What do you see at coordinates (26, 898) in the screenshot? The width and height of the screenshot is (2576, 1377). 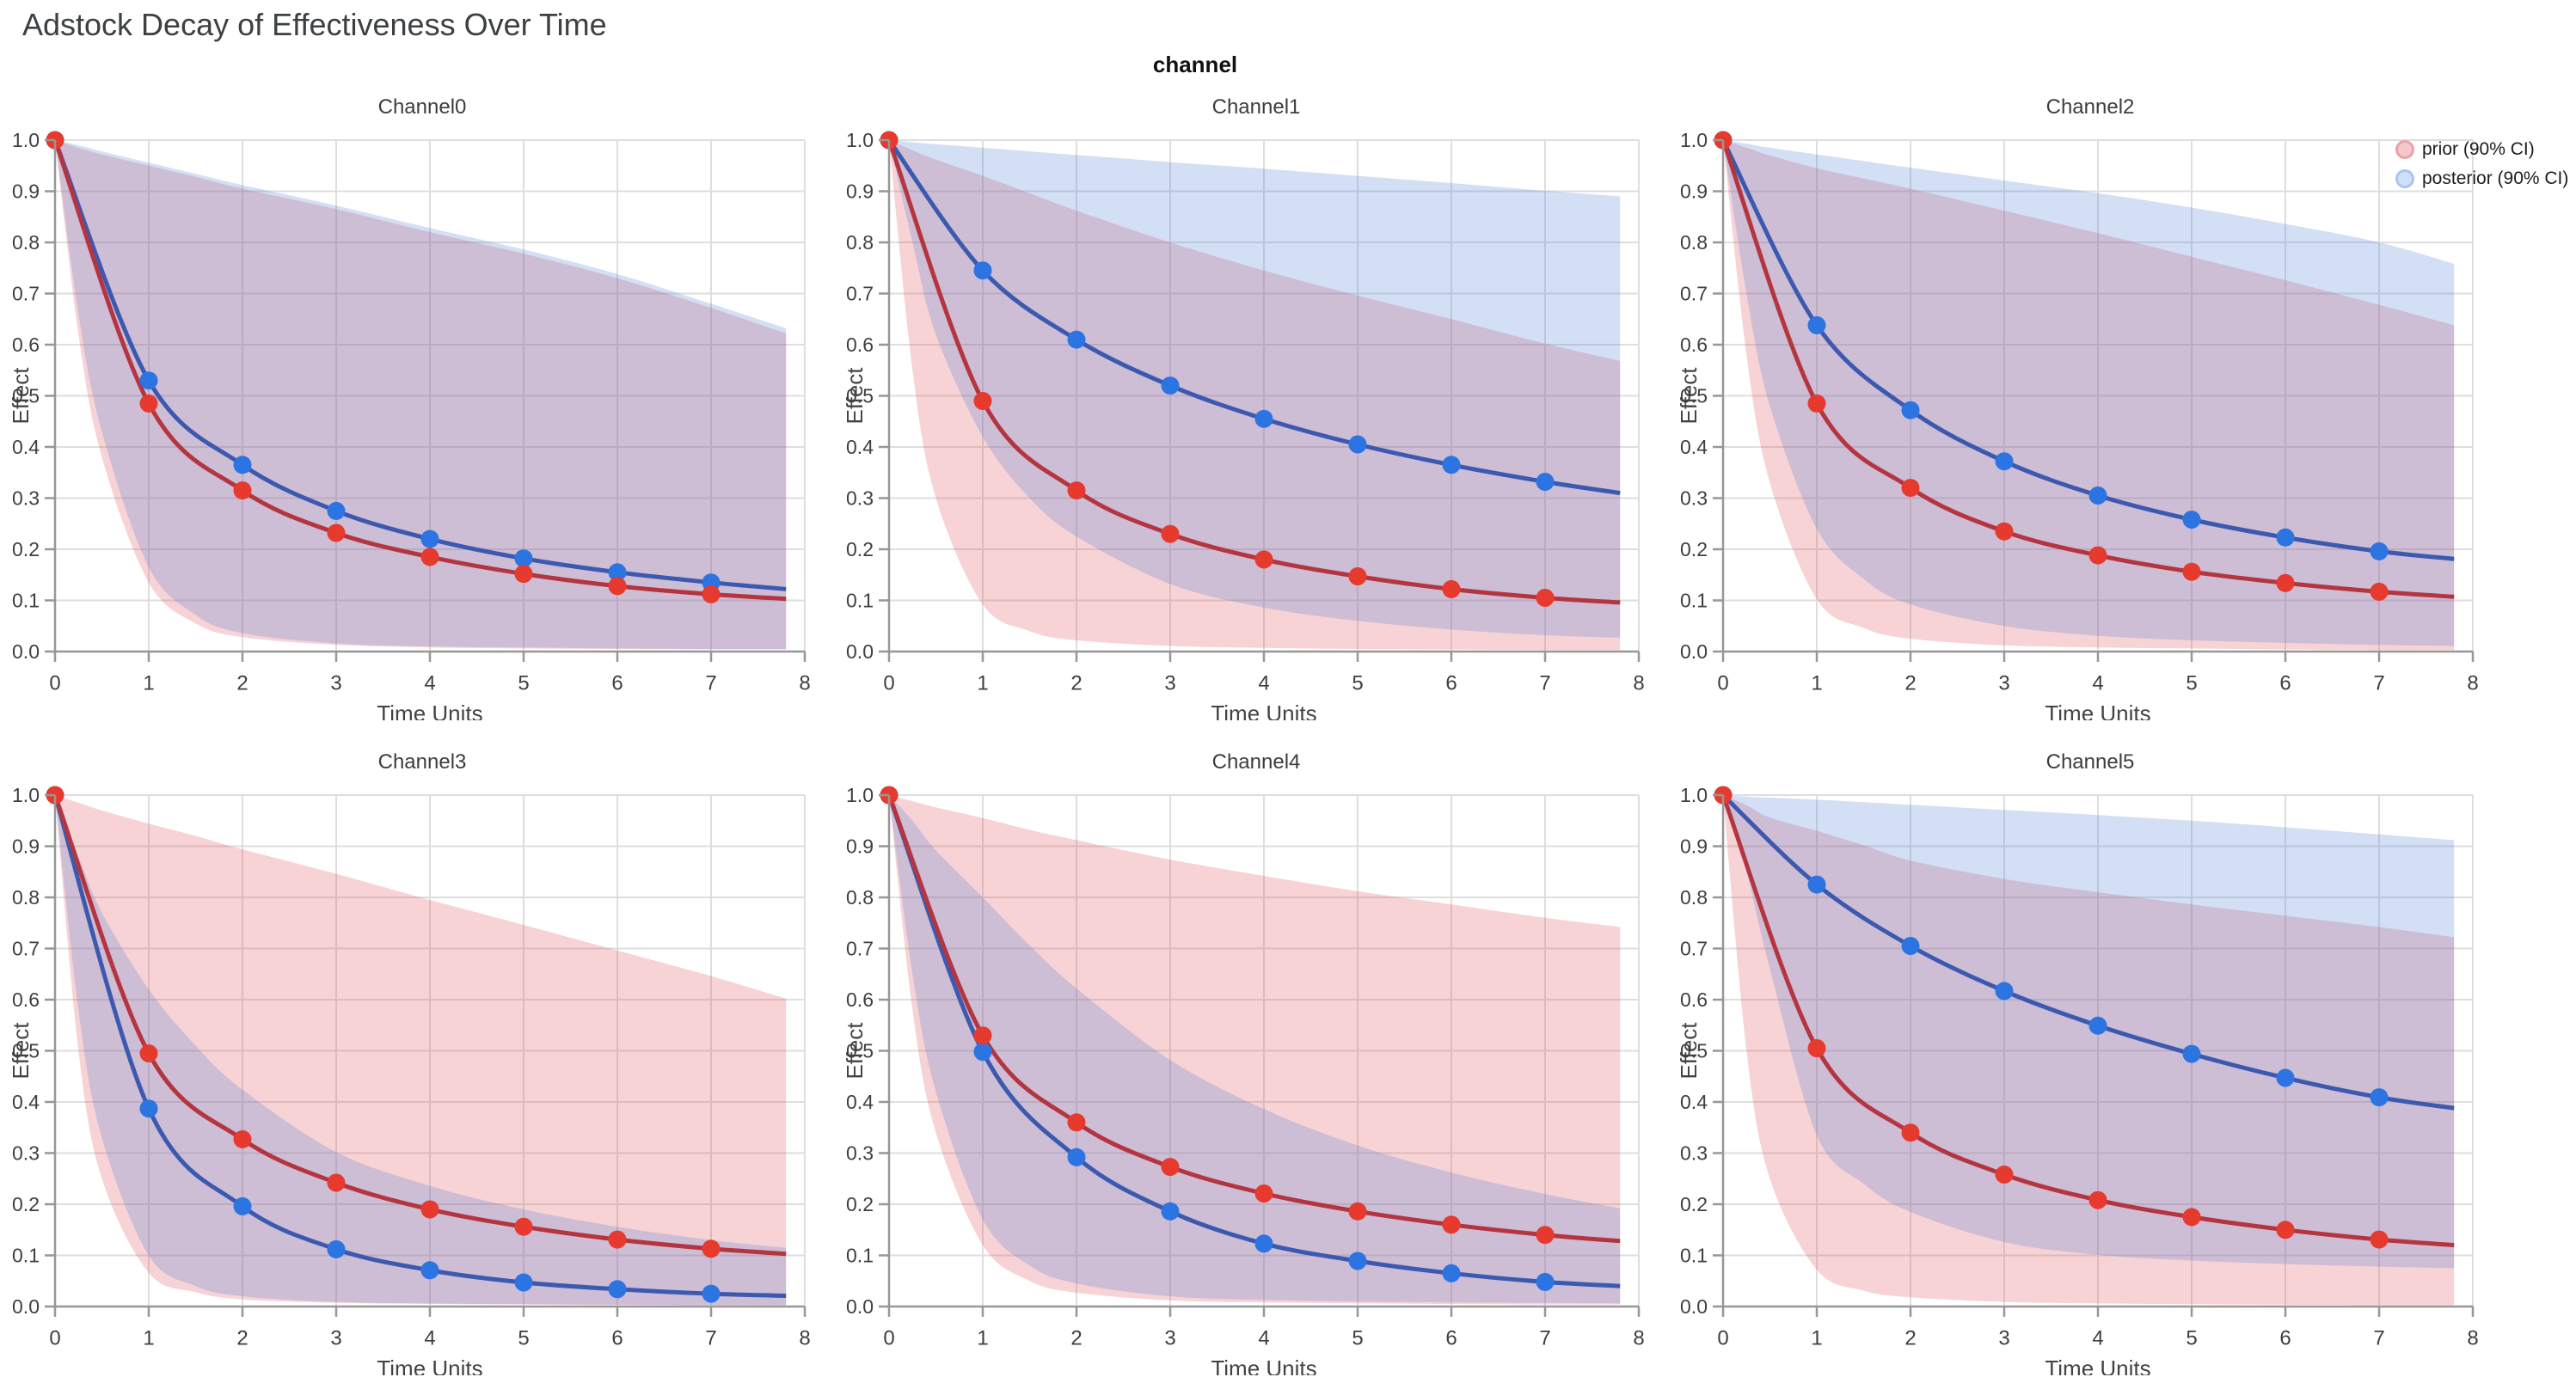 I see `y-tick-label: 0.8` at bounding box center [26, 898].